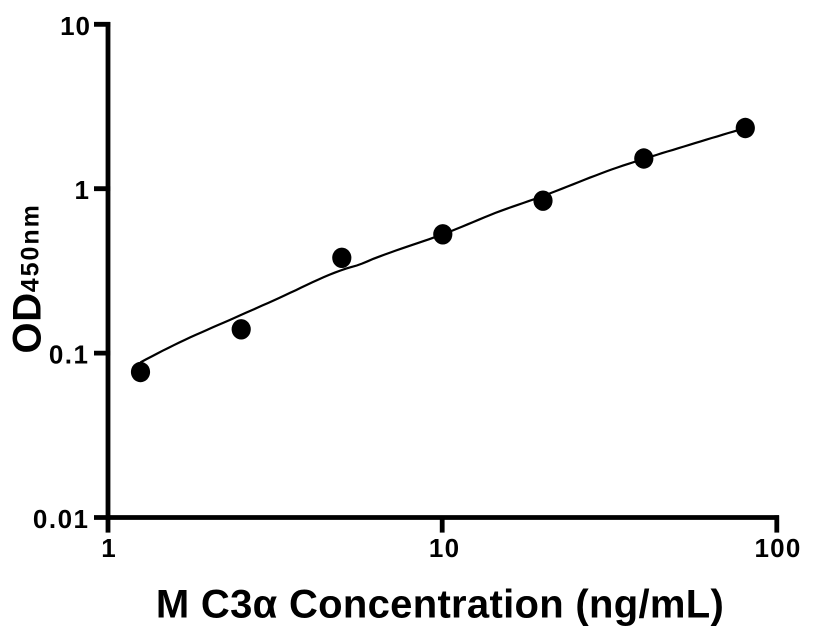 The width and height of the screenshot is (816, 640). What do you see at coordinates (69, 355) in the screenshot?
I see `svg-text: 0.1` at bounding box center [69, 355].